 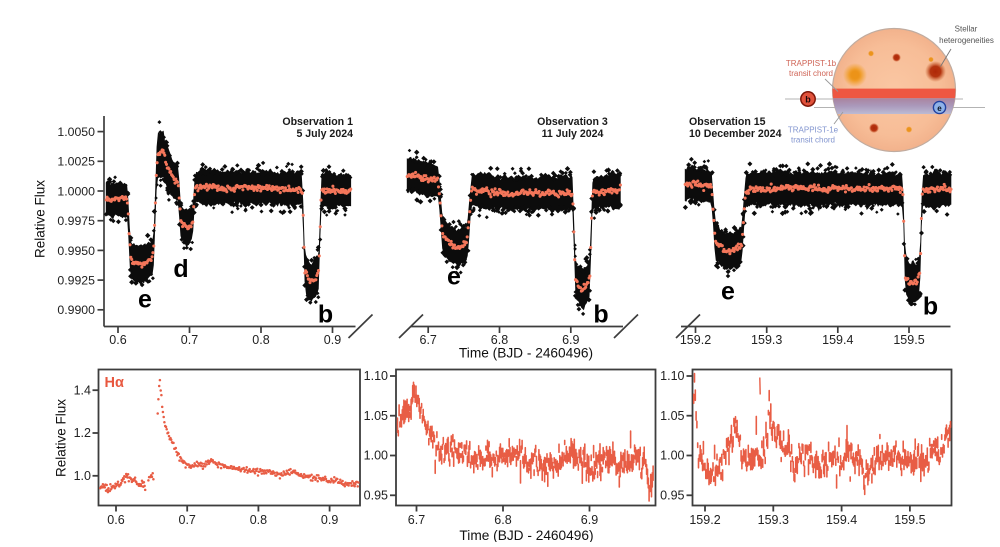 What do you see at coordinates (76, 251) in the screenshot?
I see `svg-text: 0.9950` at bounding box center [76, 251].